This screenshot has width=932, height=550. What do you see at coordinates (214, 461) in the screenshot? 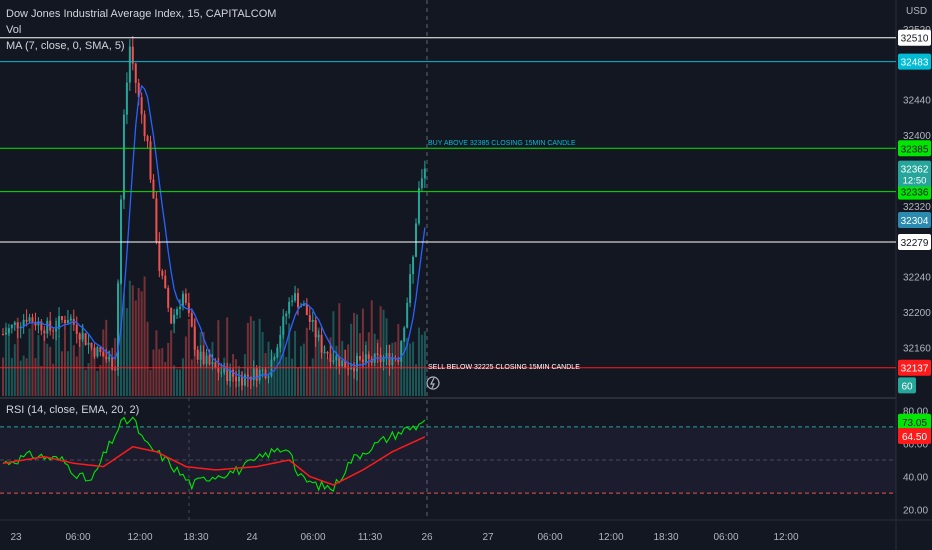
I see `rsi-ma-line` at bounding box center [214, 461].